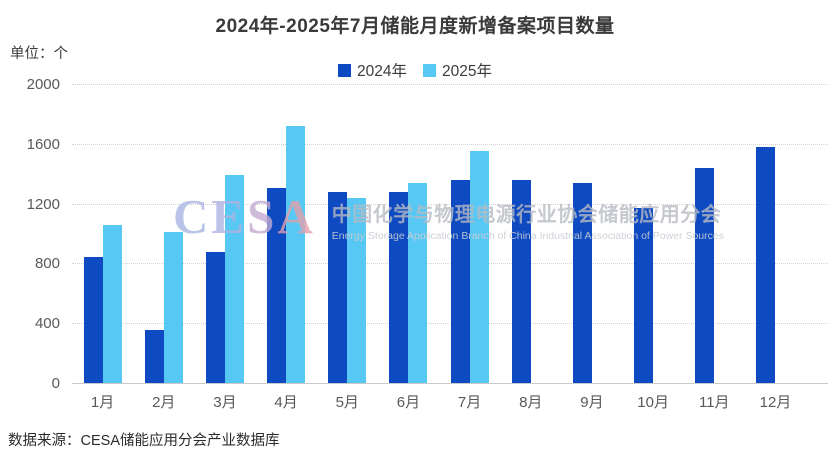  Describe the element at coordinates (277, 285) in the screenshot. I see `bar-2024年-4月` at that location.